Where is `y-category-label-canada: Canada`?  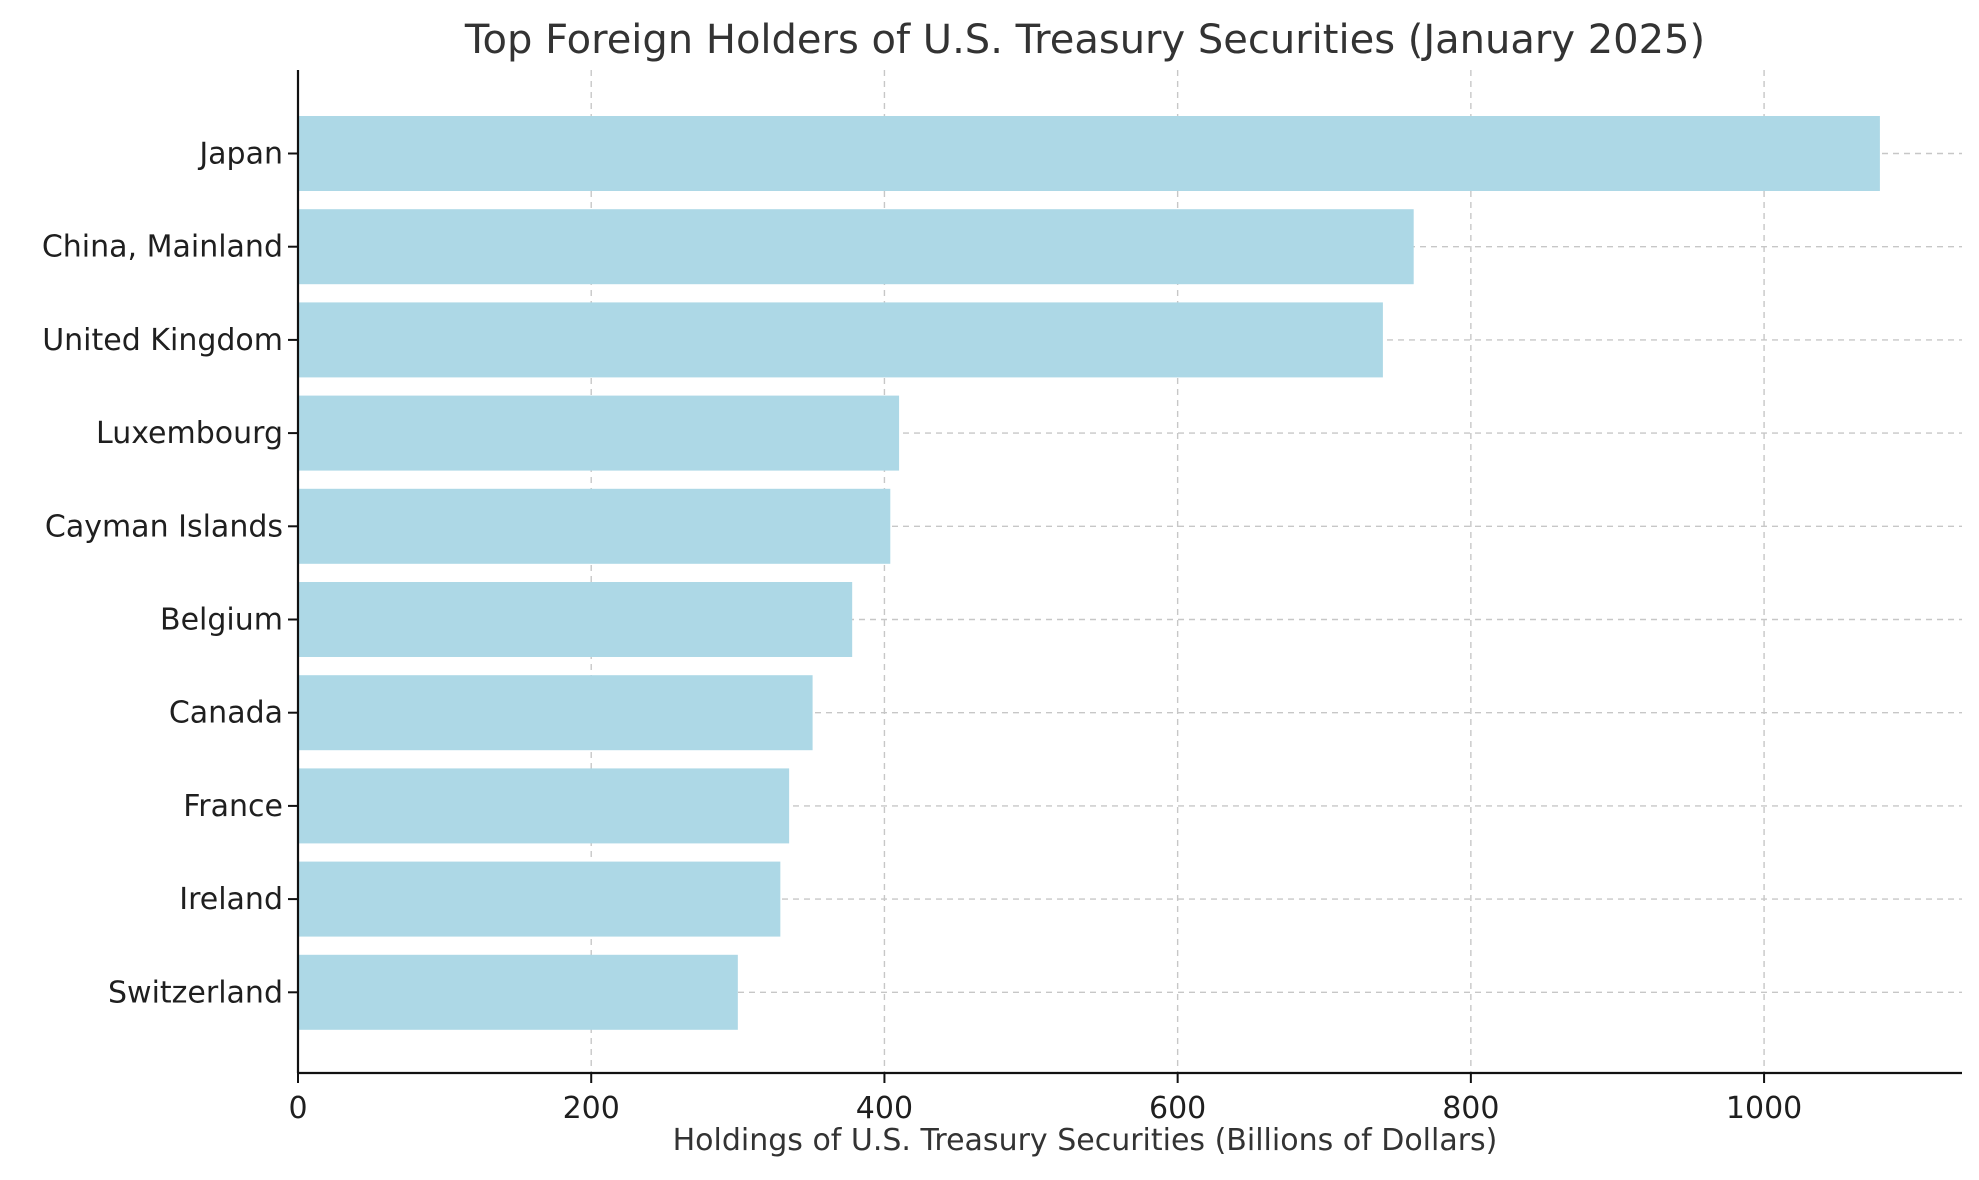
y-category-label-canada: Canada is located at coordinates (226, 713).